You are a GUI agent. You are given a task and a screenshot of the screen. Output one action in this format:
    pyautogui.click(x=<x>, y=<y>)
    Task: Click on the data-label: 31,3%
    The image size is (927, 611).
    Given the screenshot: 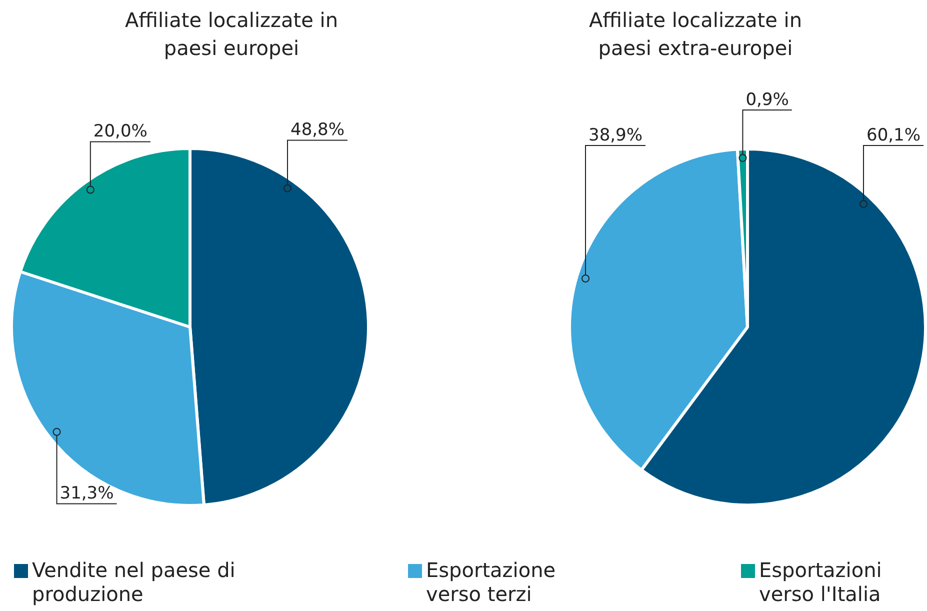 What is the action you would take?
    pyautogui.click(x=87, y=494)
    